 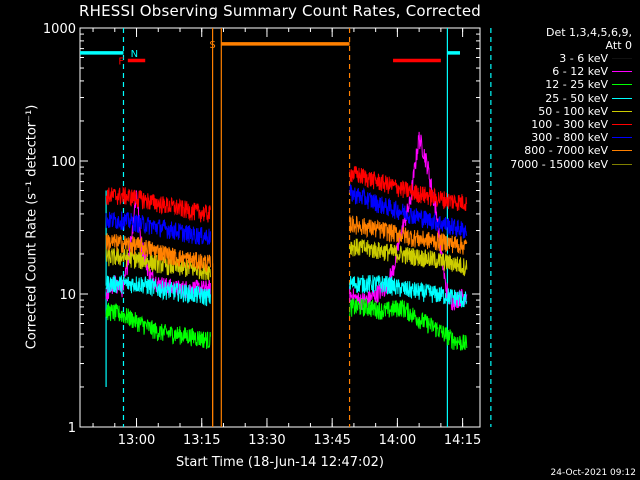 I want to click on legend-label: 3 - 6 keV, so click(x=583, y=59).